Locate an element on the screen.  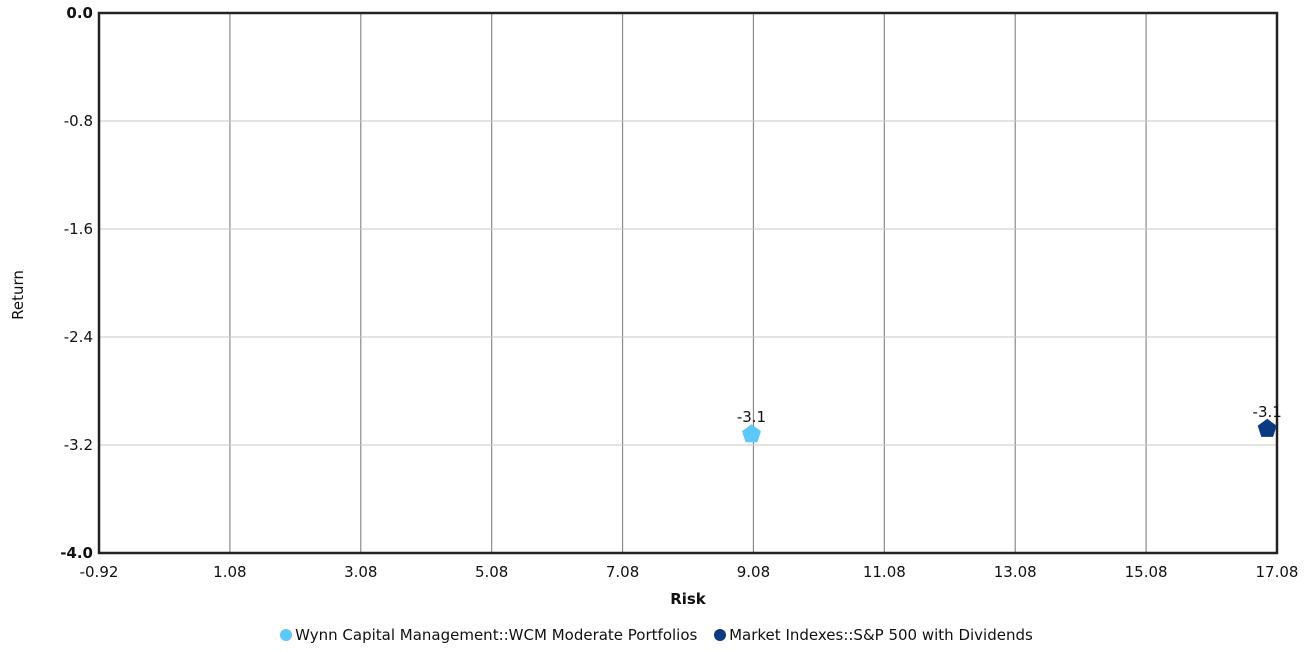
x-tick-label: 13.08 is located at coordinates (1015, 572).